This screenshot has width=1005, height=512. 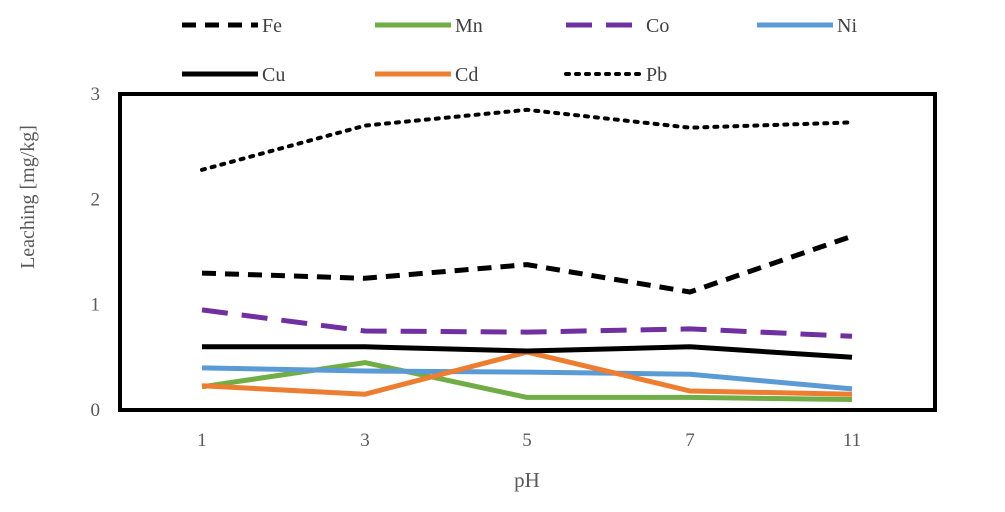 What do you see at coordinates (273, 75) in the screenshot?
I see `legend-label-cu: Cu` at bounding box center [273, 75].